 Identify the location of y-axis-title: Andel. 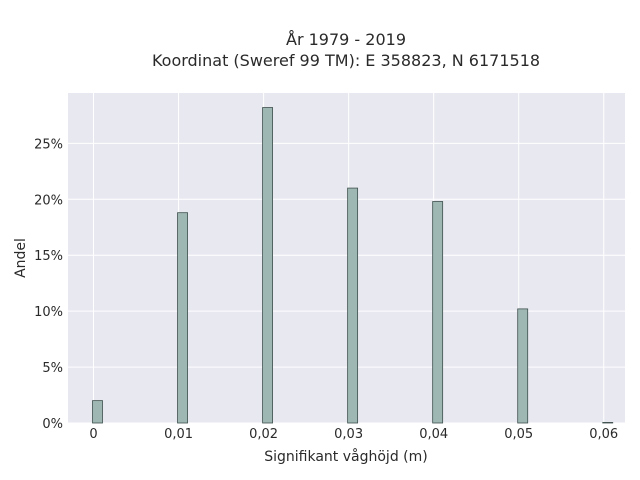
(21, 258).